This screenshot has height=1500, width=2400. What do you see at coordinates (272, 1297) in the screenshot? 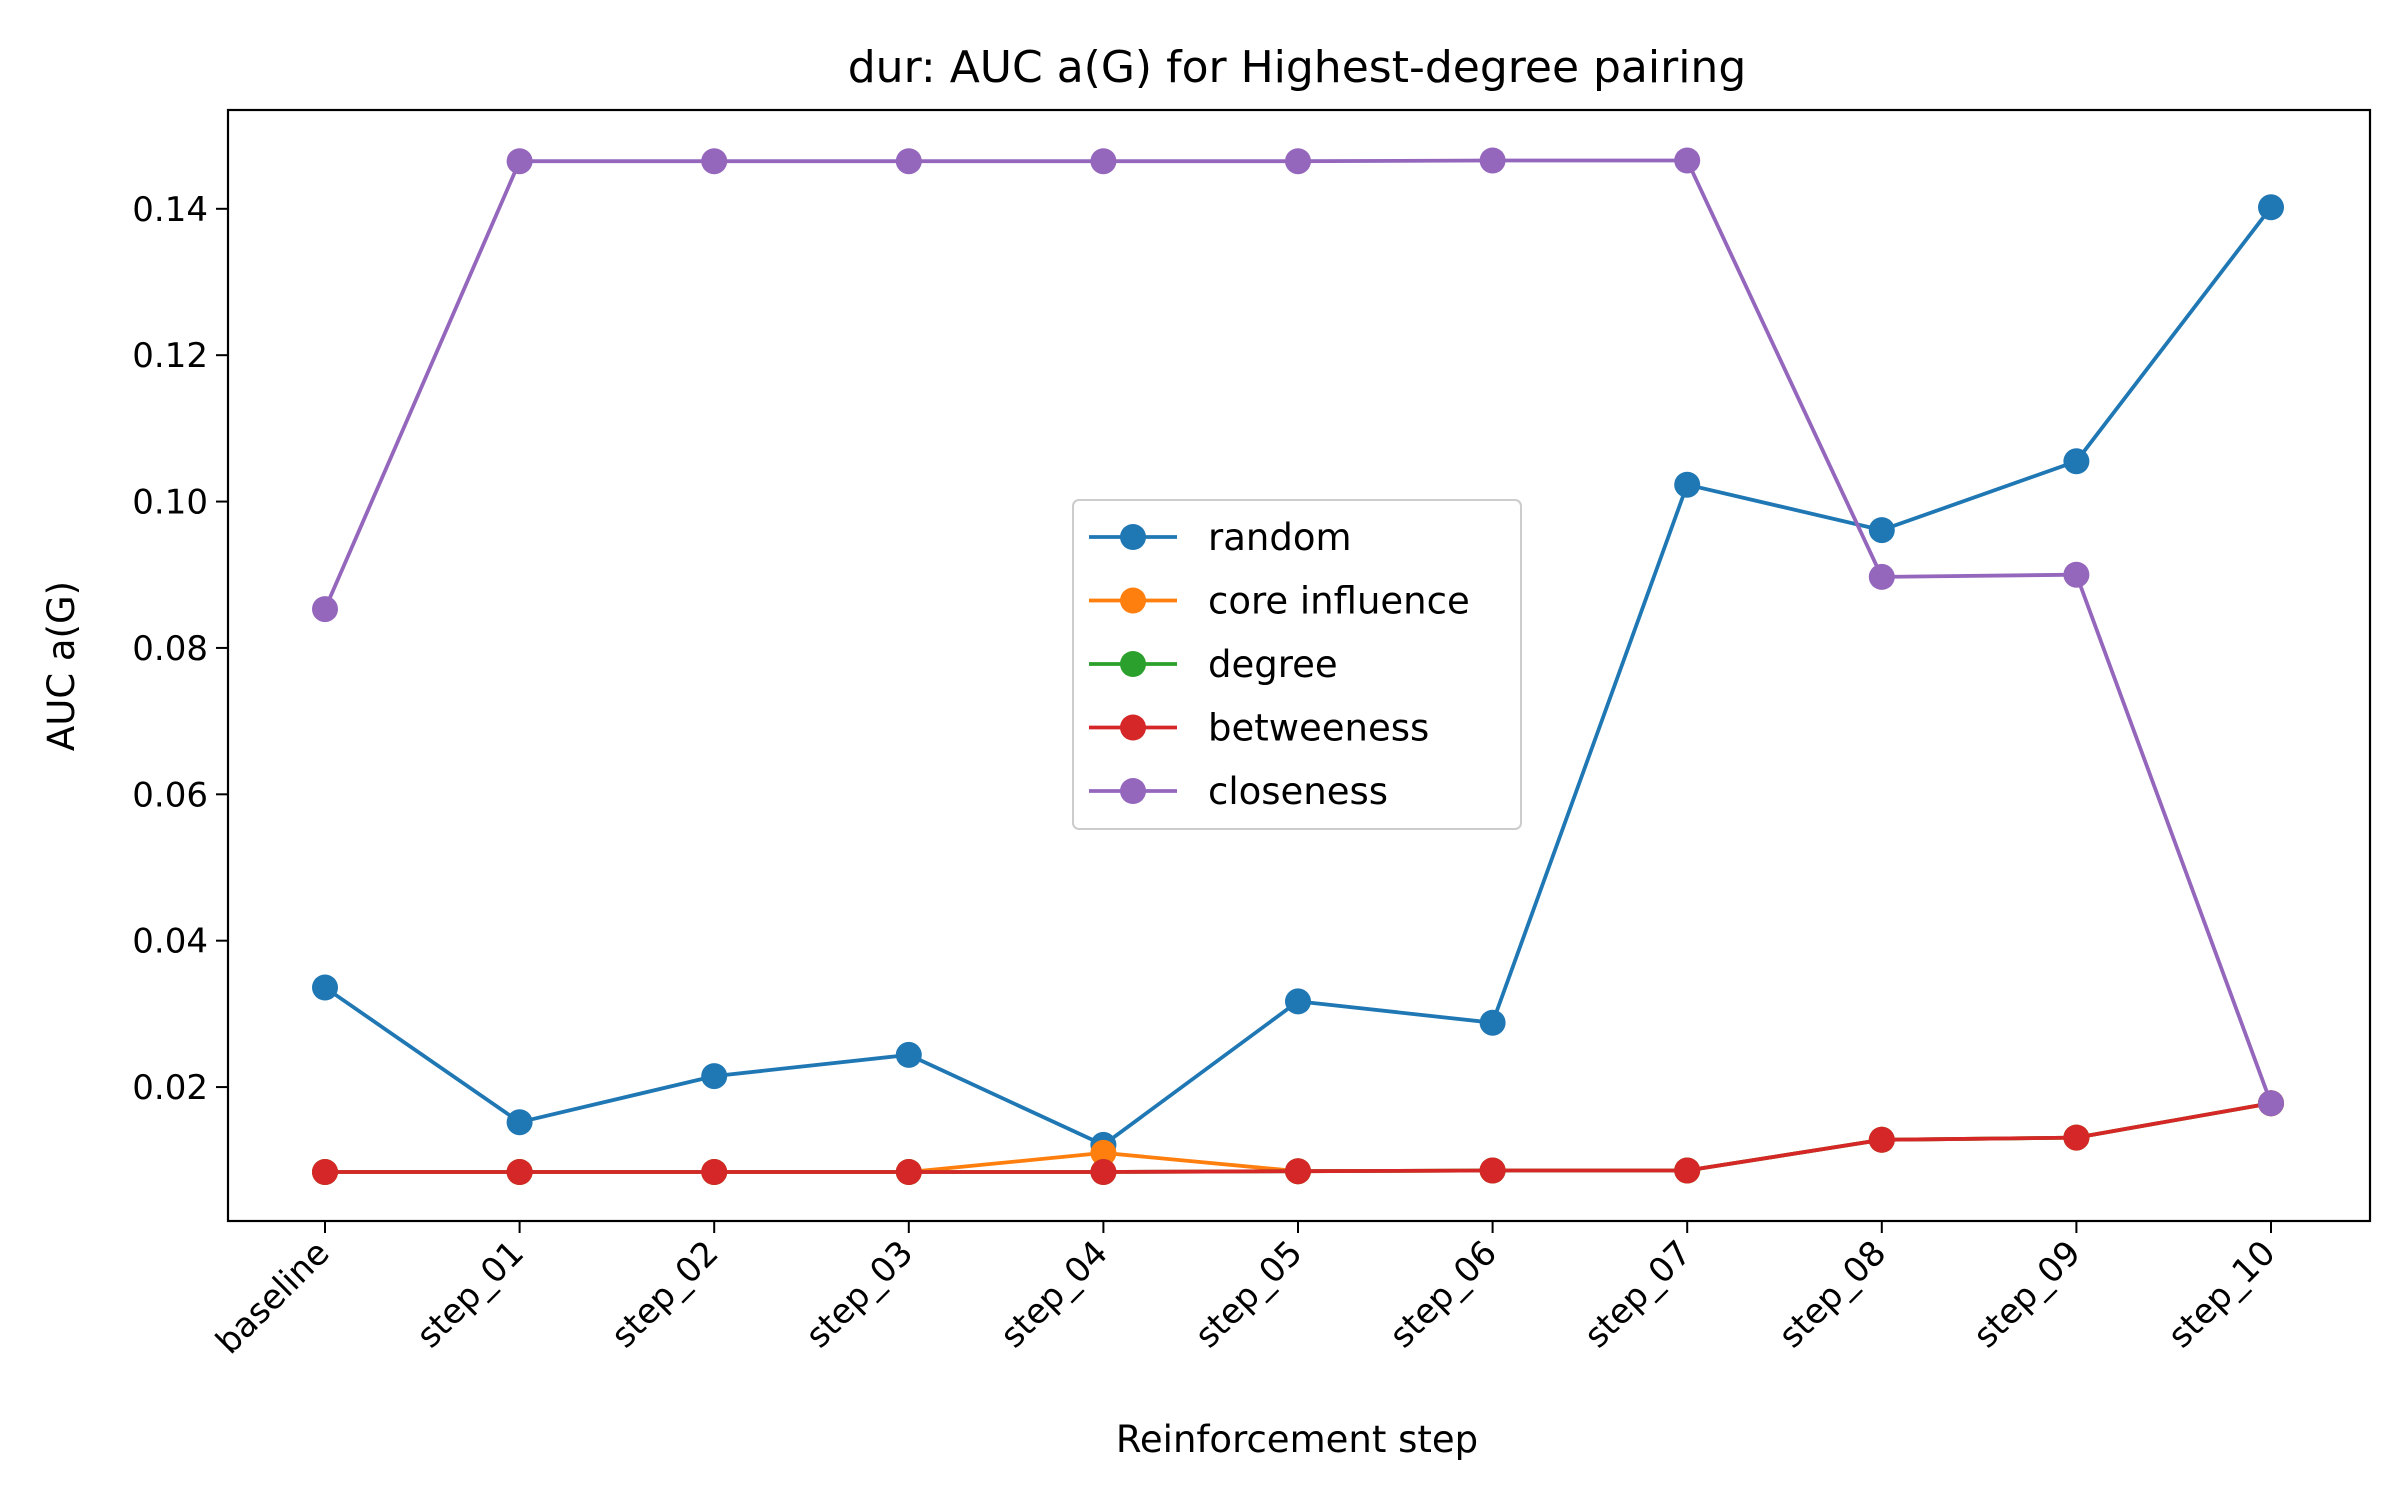
I see `x-tick-label: baseline` at bounding box center [272, 1297].